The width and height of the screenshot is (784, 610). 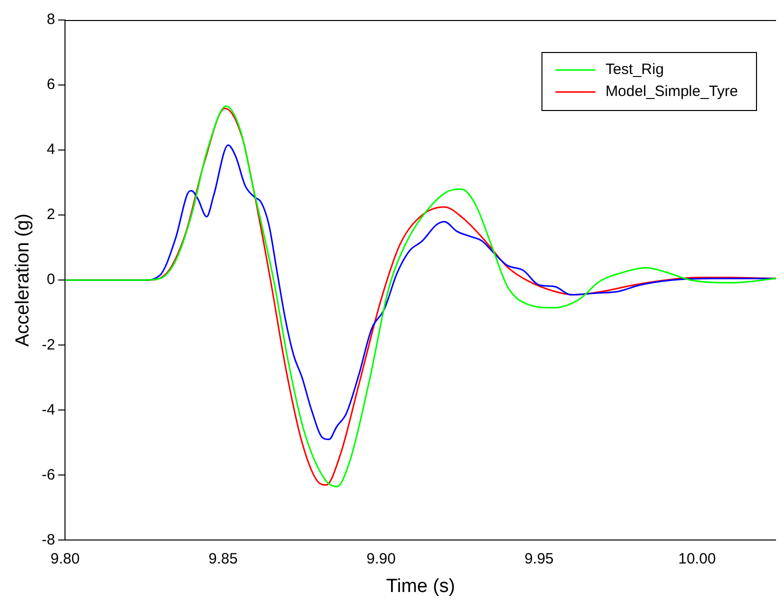 What do you see at coordinates (51, 149) in the screenshot?
I see `y-tick-label: 4` at bounding box center [51, 149].